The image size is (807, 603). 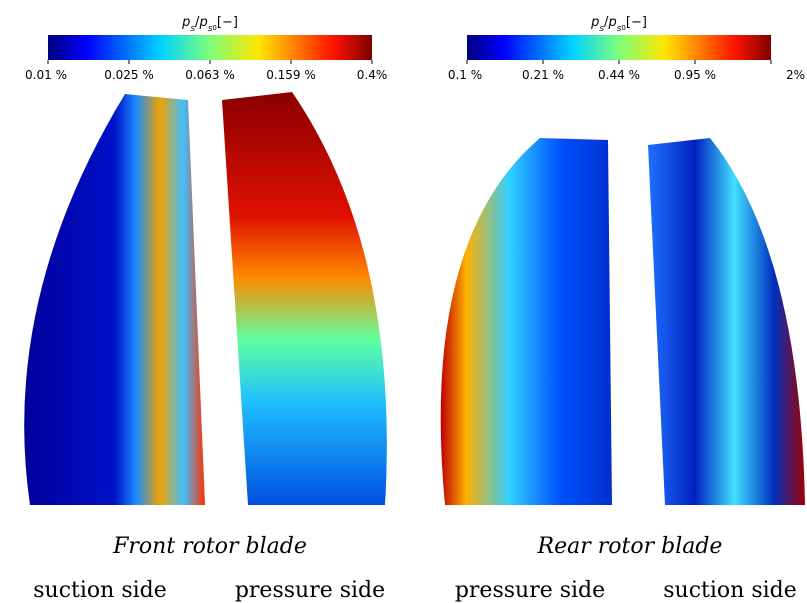 I want to click on colorbar-tick-label: 2%, so click(x=795, y=75).